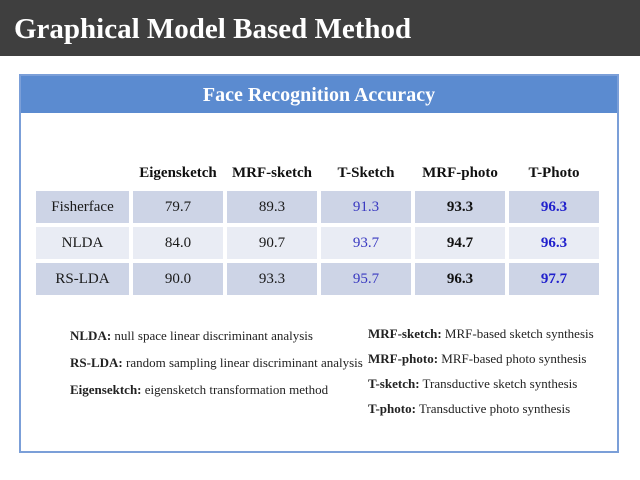 Image resolution: width=640 pixels, height=480 pixels. I want to click on column-header-eigensketch: Eigensketch, so click(178, 172).